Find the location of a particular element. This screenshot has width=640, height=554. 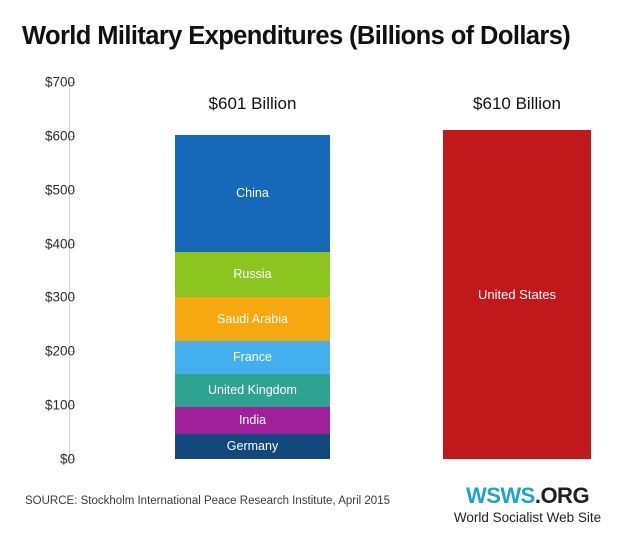

bar-segment: Saudi Arabia is located at coordinates (252, 319).